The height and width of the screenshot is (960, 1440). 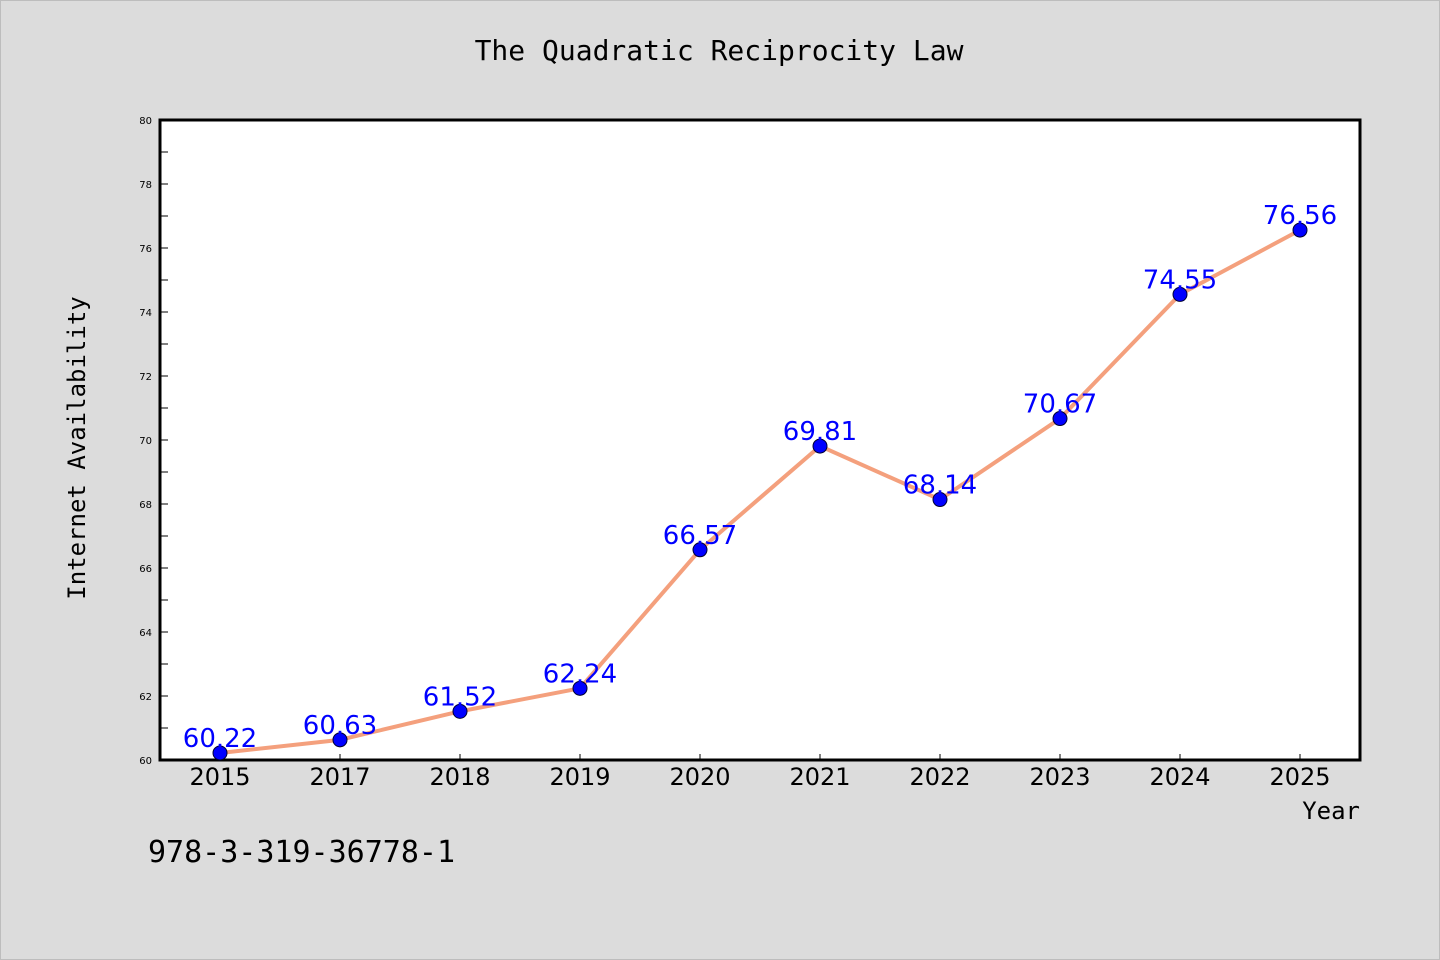 What do you see at coordinates (580, 674) in the screenshot?
I see `data-label: 62.24` at bounding box center [580, 674].